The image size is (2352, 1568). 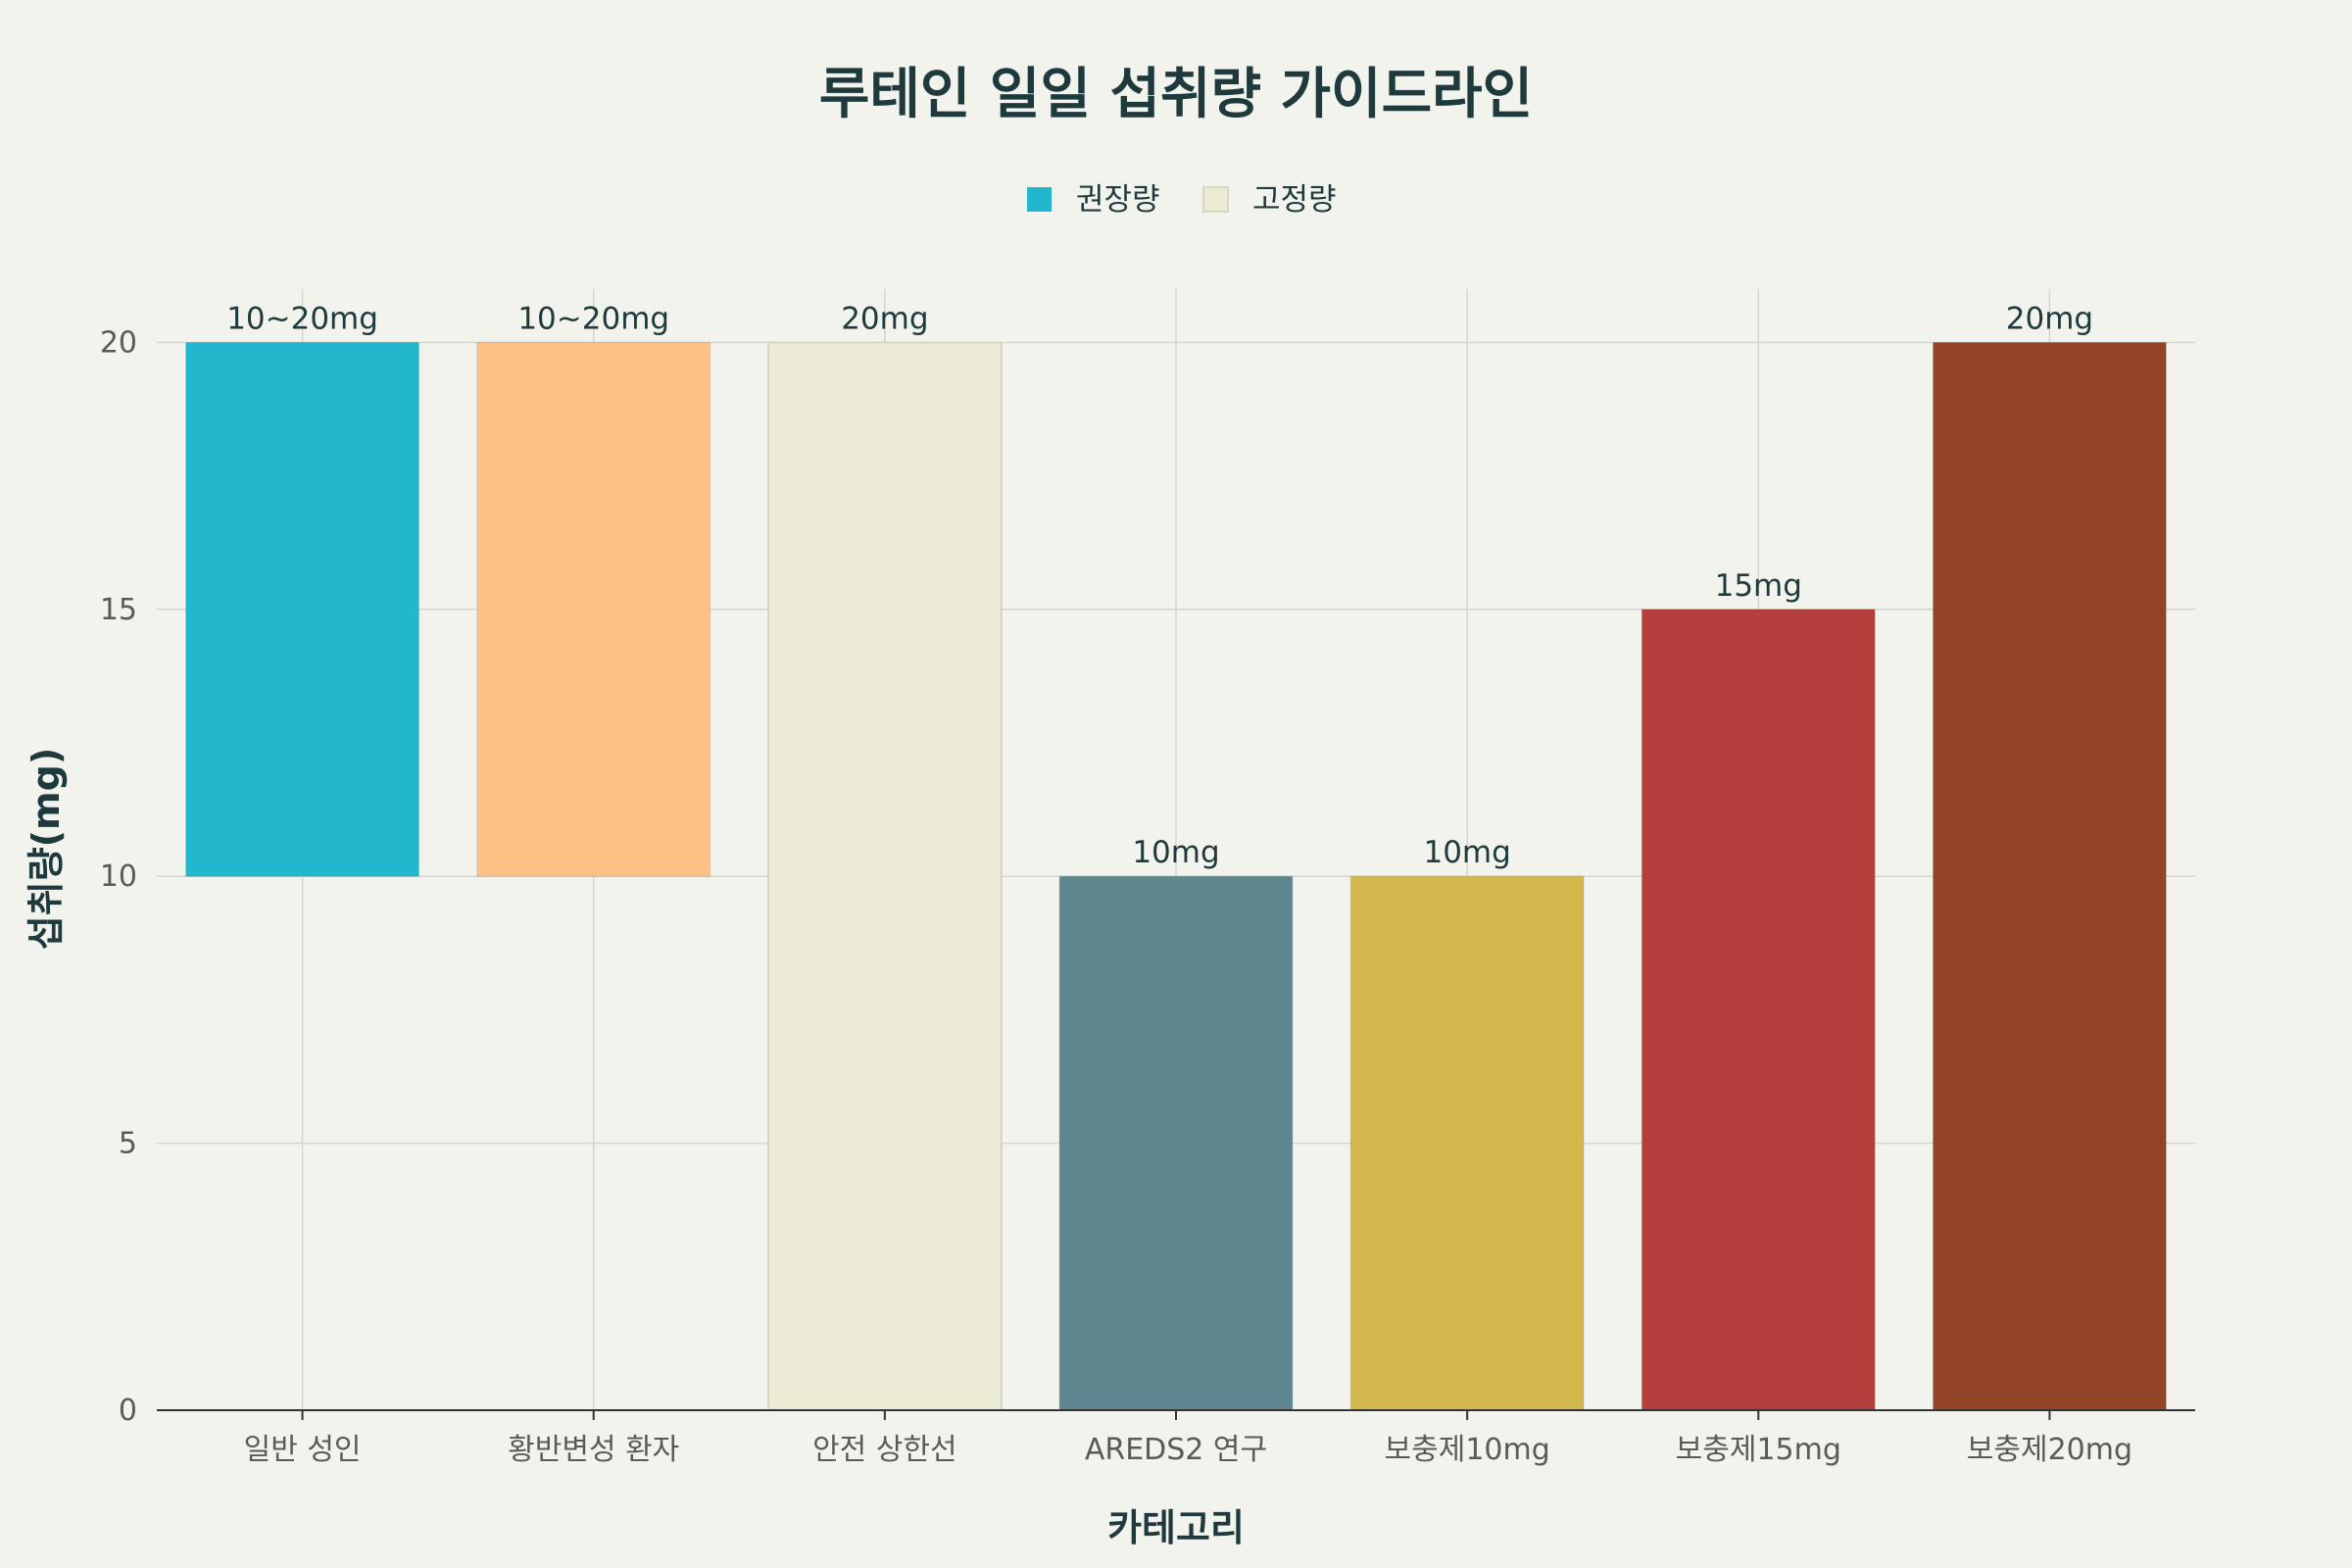 What do you see at coordinates (884, 318) in the screenshot?
I see `bar-label-2: 20mg` at bounding box center [884, 318].